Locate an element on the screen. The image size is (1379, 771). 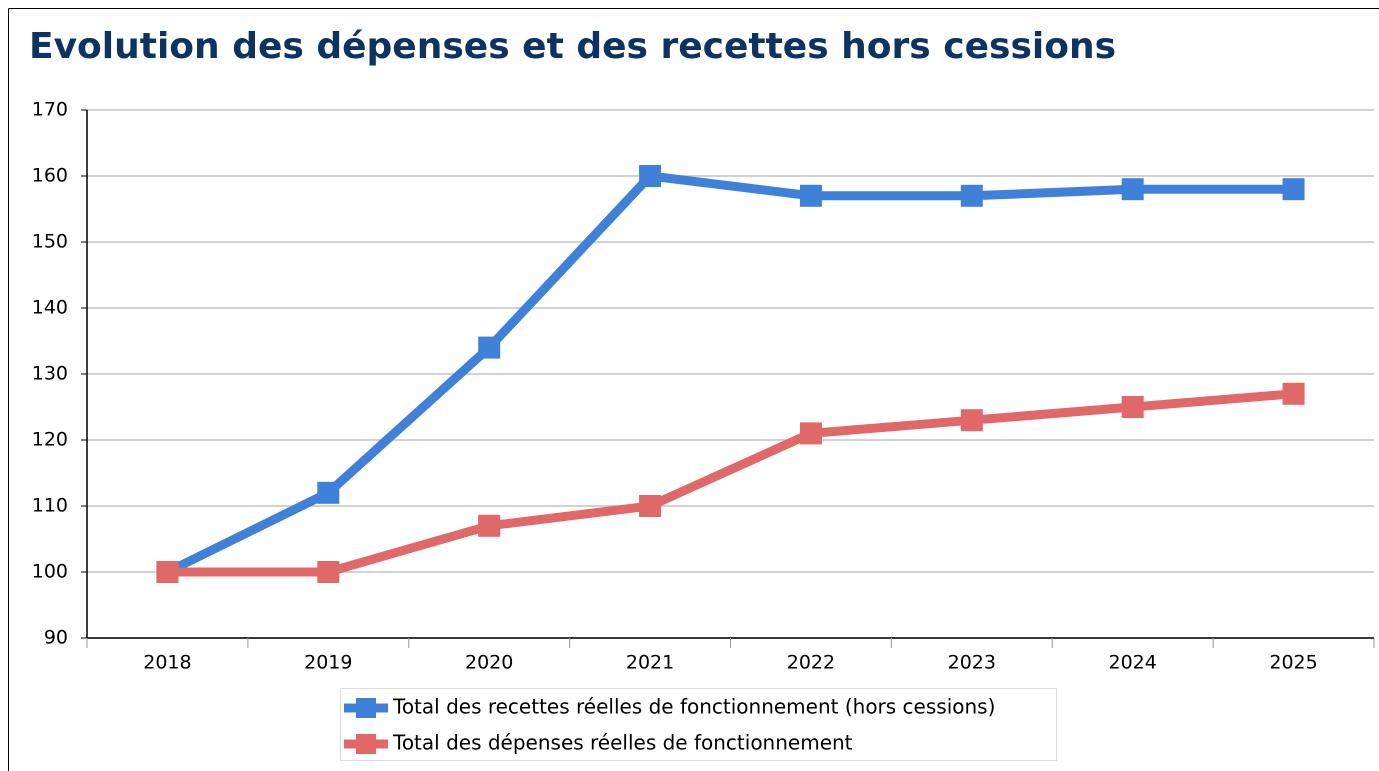
y-tick-label: 150 is located at coordinates (50, 242).